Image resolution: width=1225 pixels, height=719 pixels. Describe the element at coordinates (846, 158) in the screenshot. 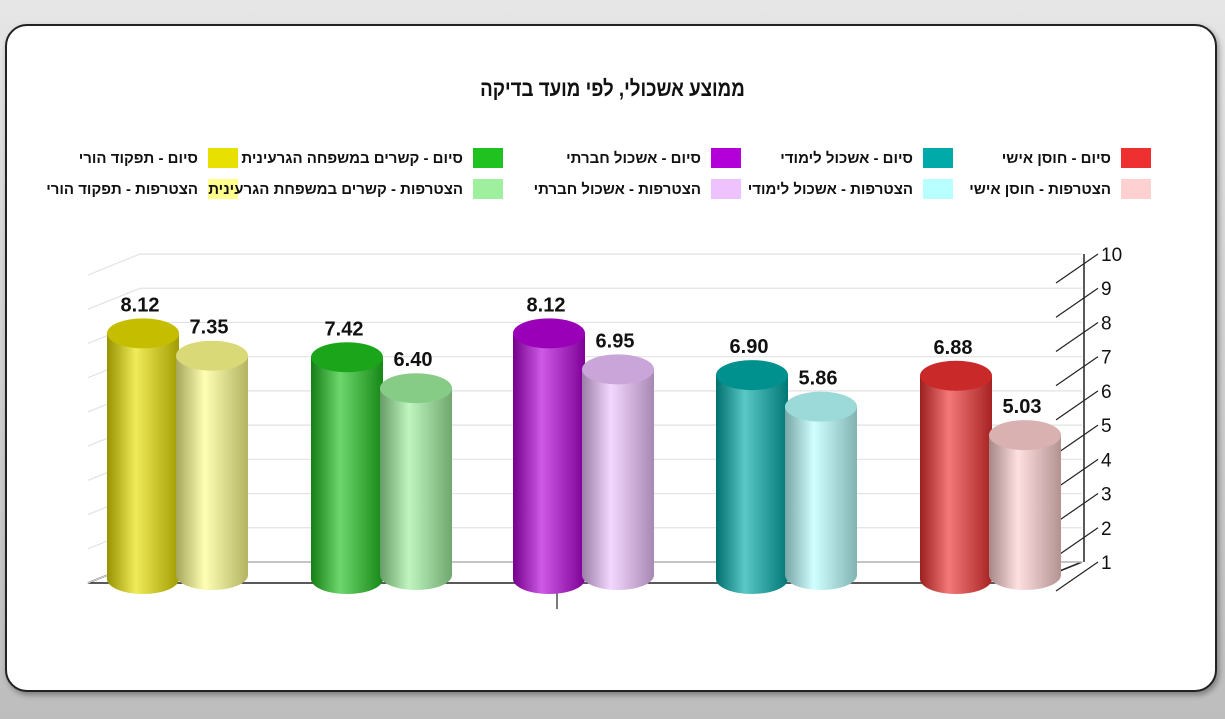

I see `legend-label: סיום - אשכול לימודי` at that location.